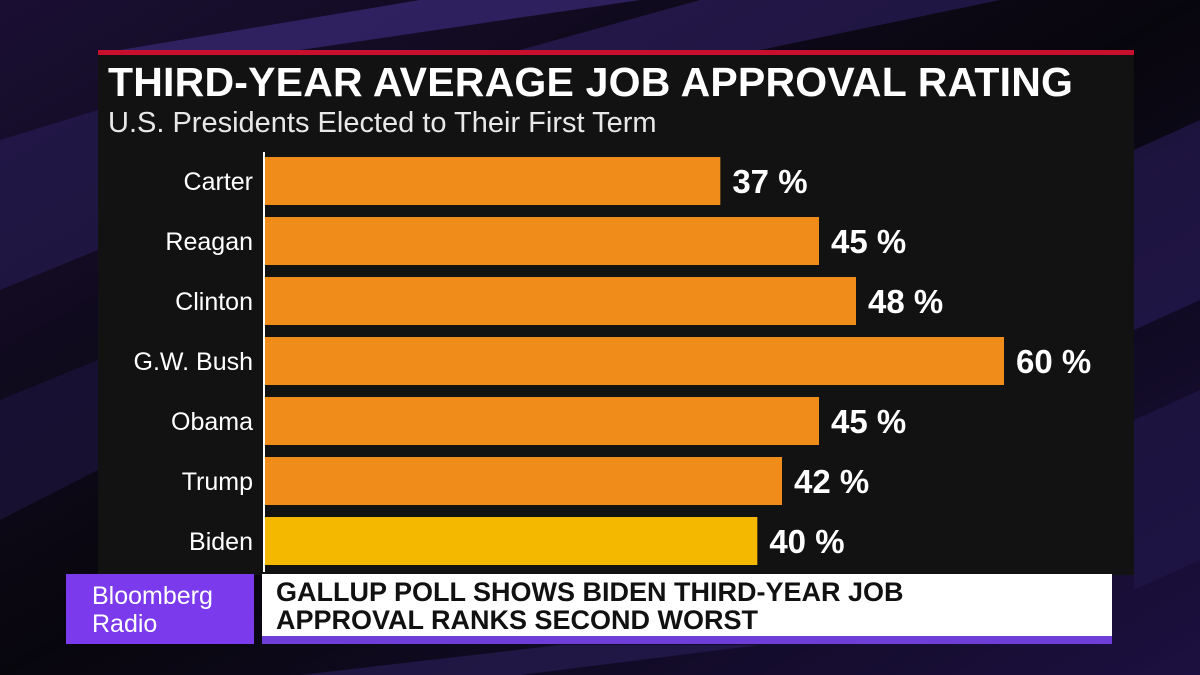 This screenshot has height=675, width=1200. Describe the element at coordinates (806, 541) in the screenshot. I see `value-label-biden: 40 %` at that location.